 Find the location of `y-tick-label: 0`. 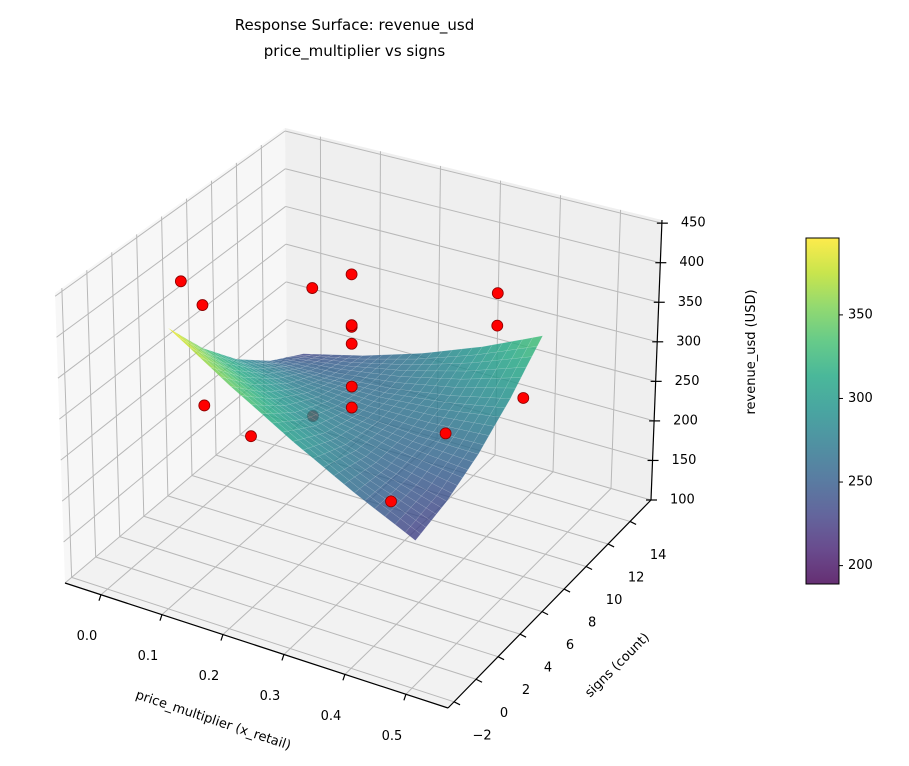

y-tick-label: 0 is located at coordinates (504, 713).